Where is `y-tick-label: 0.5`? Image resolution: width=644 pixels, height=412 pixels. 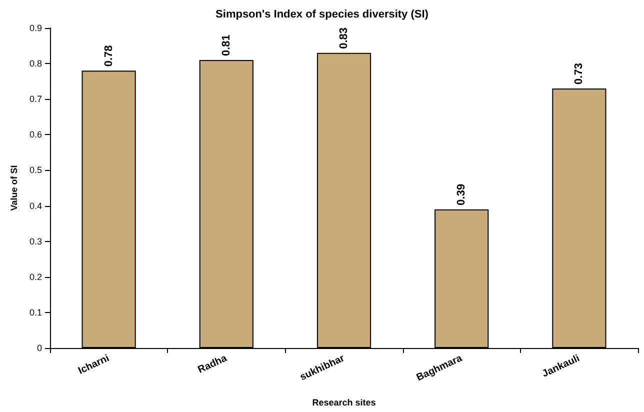
y-tick-label: 0.5 is located at coordinates (35, 170).